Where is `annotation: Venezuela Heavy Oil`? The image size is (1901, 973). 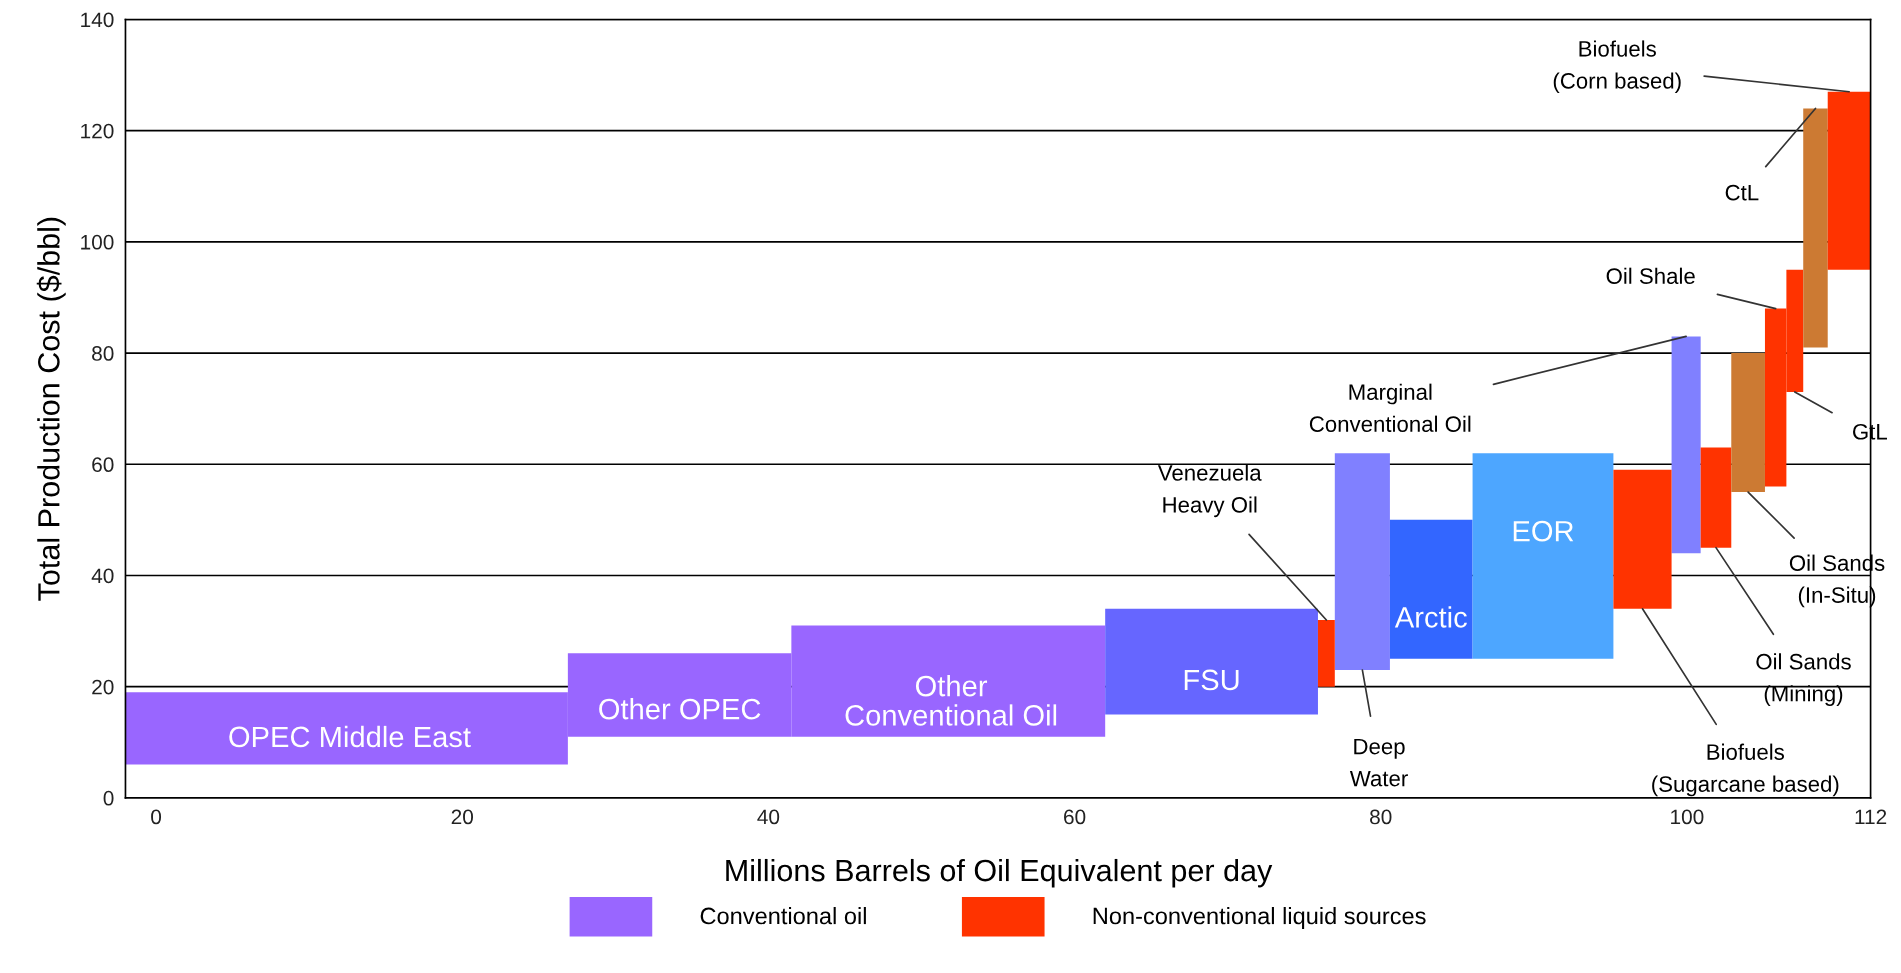
annotation: Venezuela Heavy Oil is located at coordinates (1209, 491).